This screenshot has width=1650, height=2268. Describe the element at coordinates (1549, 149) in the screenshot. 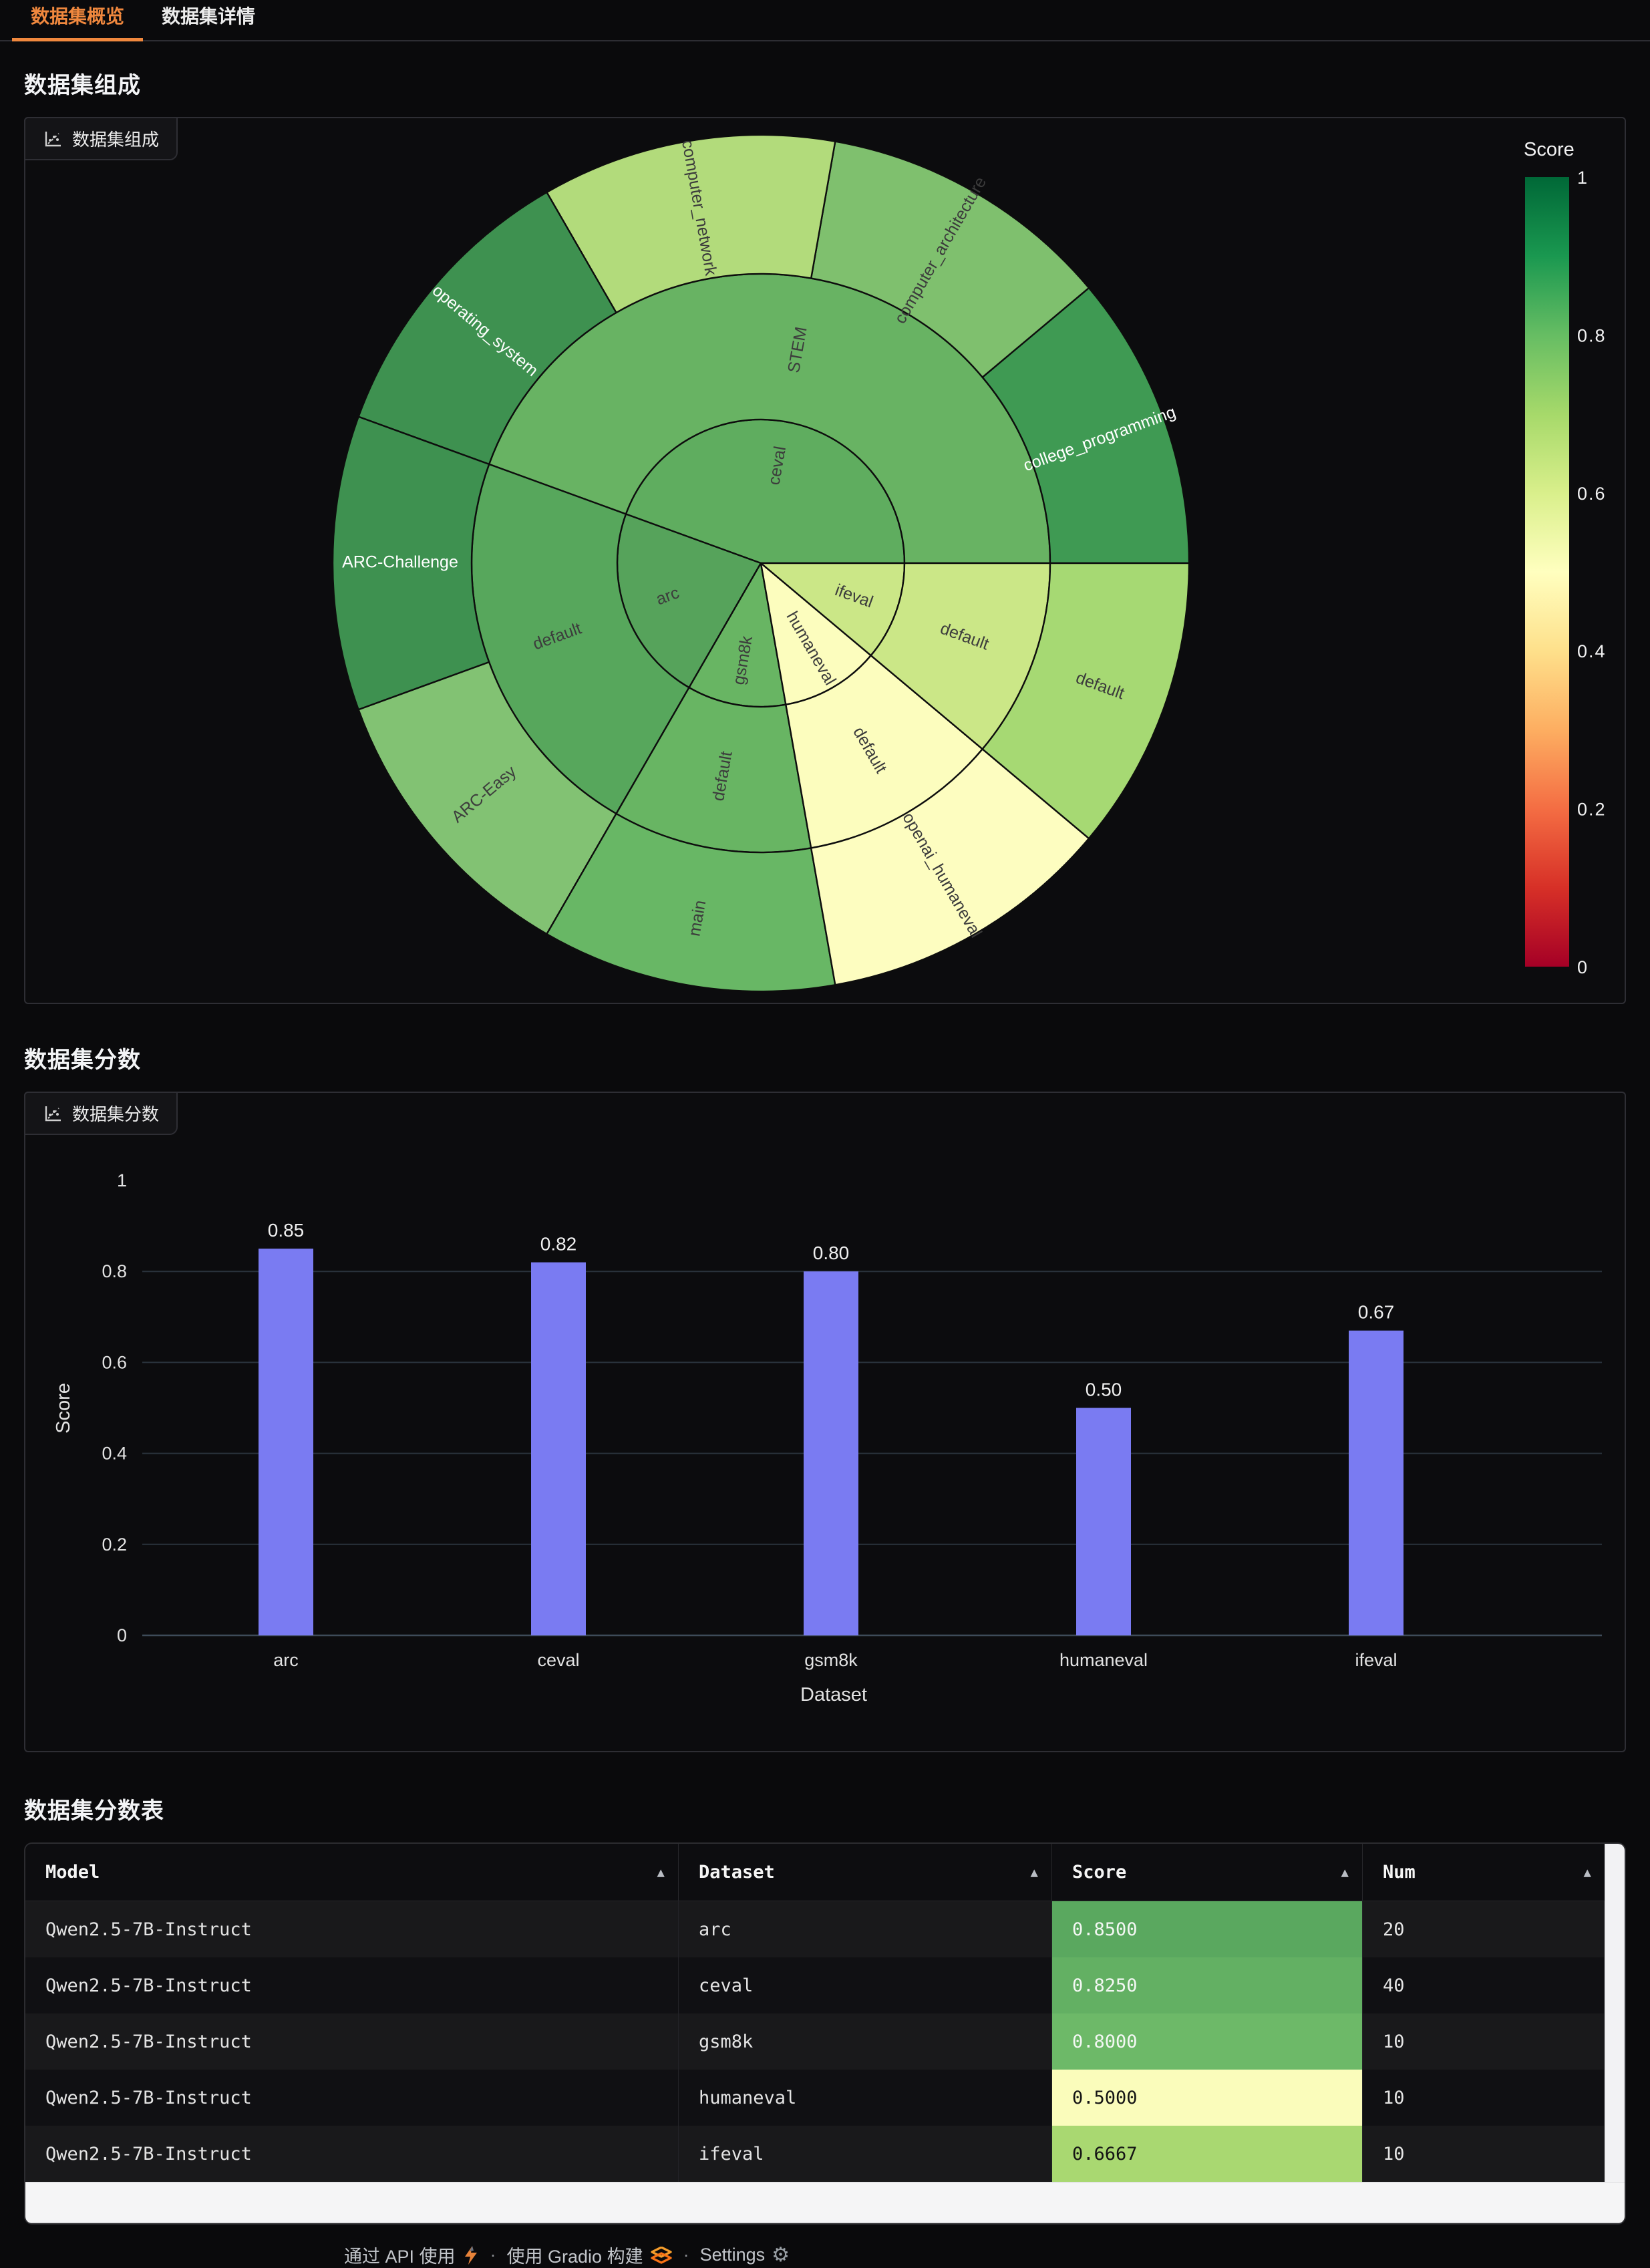

I see `colorbar-title: Score` at that location.